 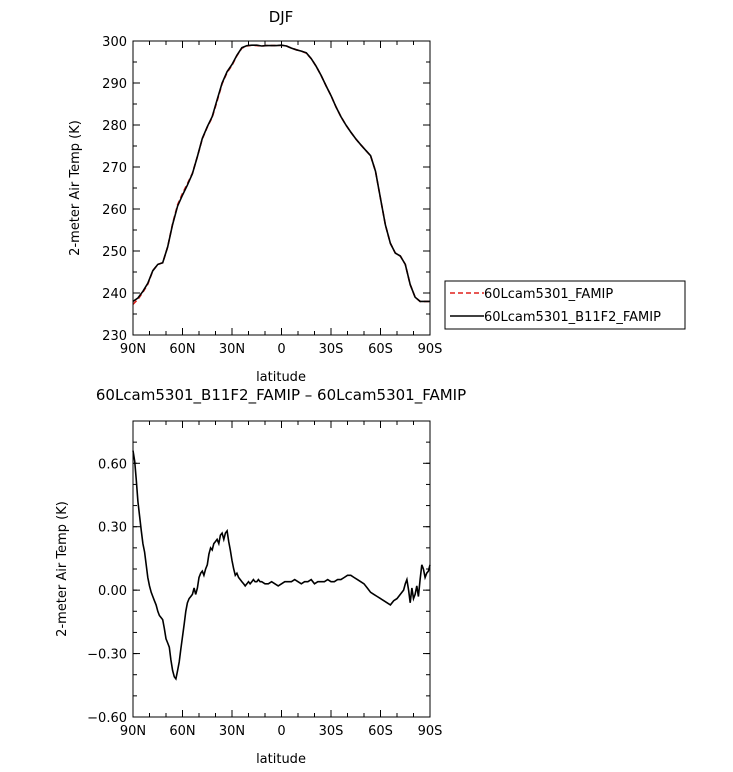 I want to click on top-x-tick-label: 90N, so click(x=133, y=349).